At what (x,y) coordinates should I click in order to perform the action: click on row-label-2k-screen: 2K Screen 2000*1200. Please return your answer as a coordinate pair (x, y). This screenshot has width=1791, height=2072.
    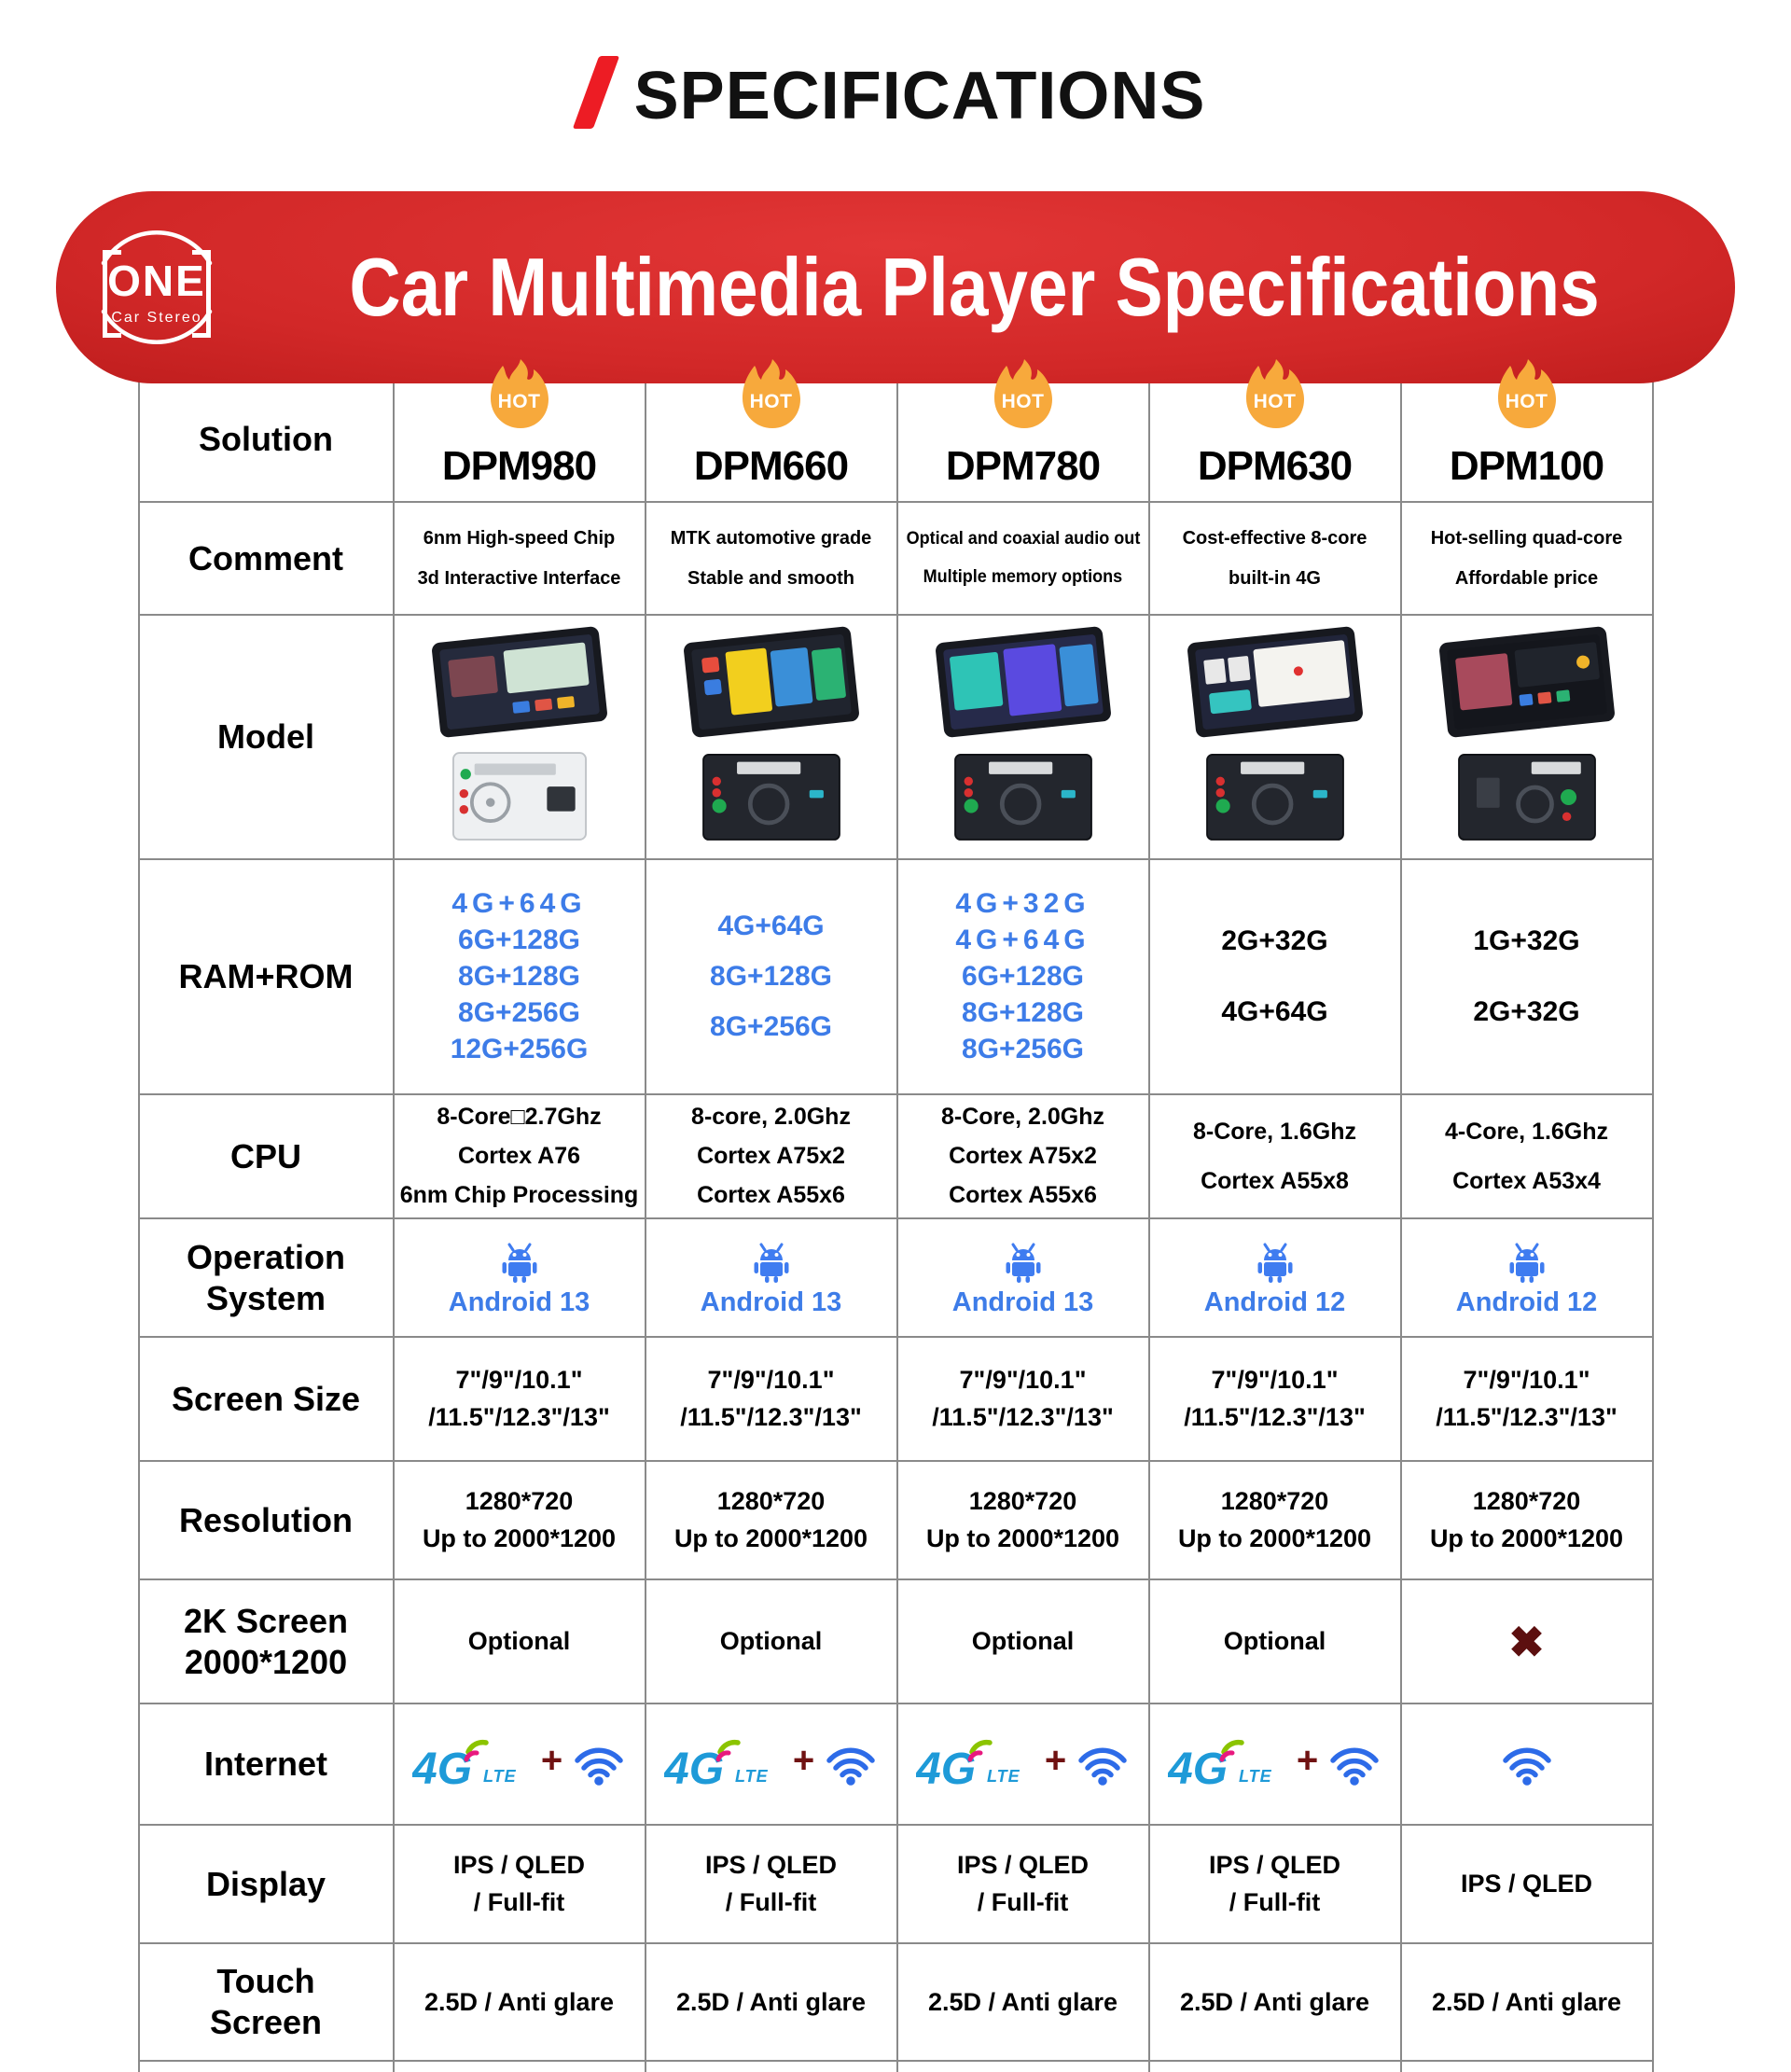
    Looking at the image, I should click on (267, 1642).